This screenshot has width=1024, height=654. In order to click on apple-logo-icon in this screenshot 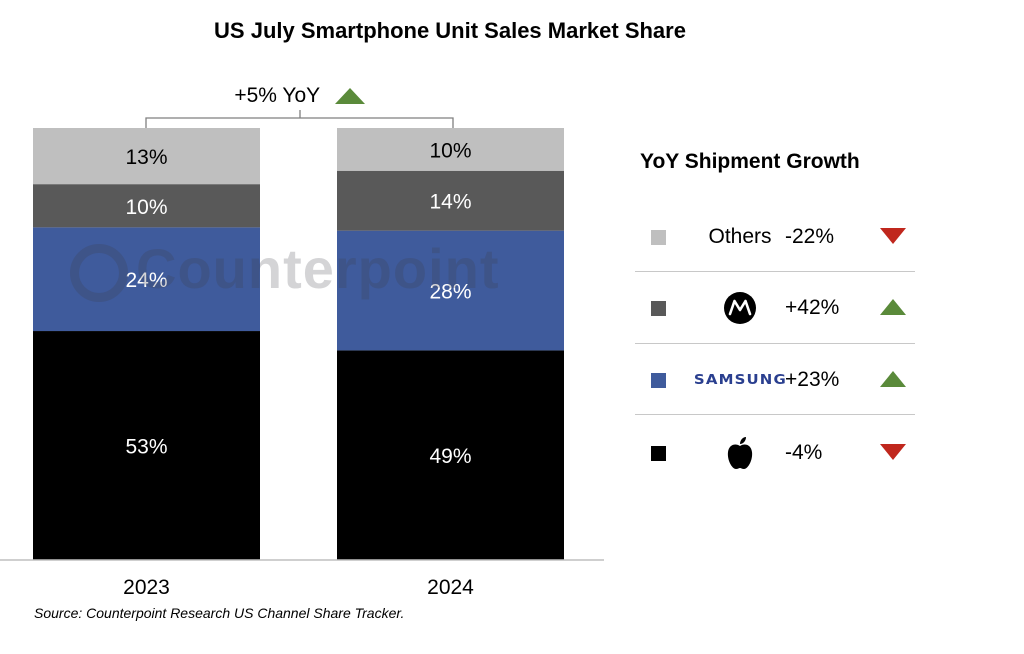, I will do `click(740, 453)`.